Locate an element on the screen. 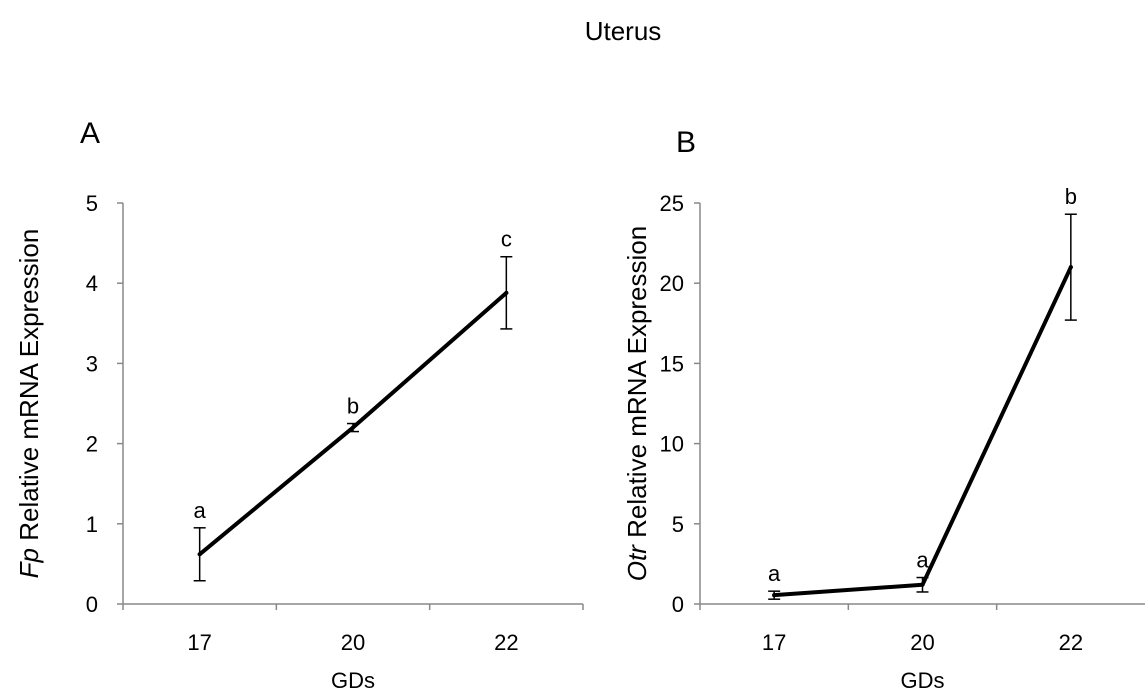  panel-b-y-axis-label: Relative mRNA Expression is located at coordinates (637, 385).